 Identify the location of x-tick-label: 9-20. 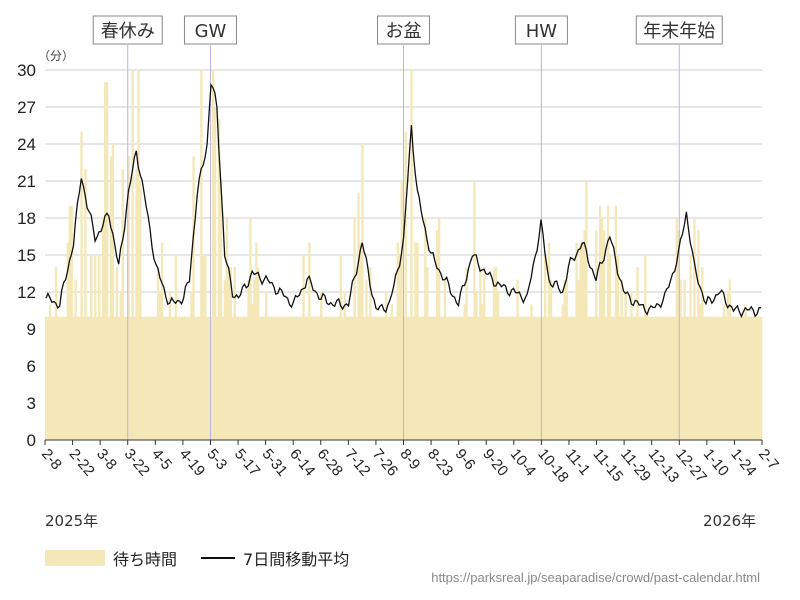
(495, 463).